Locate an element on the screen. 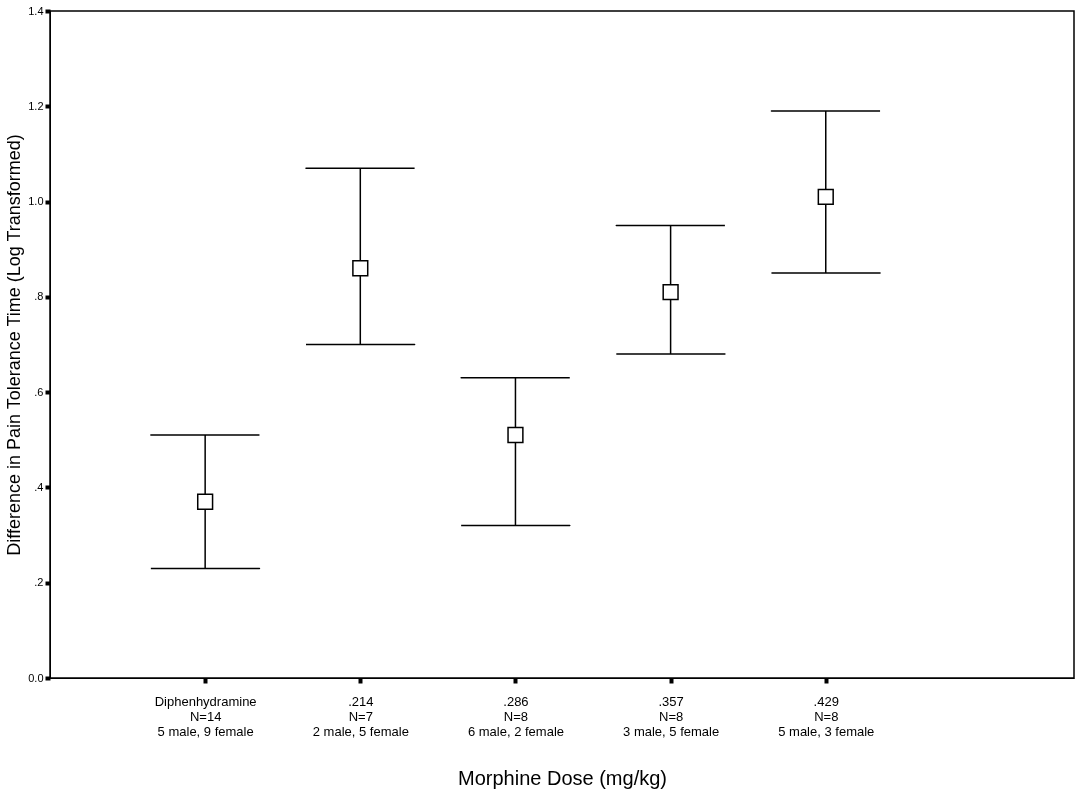 The width and height of the screenshot is (1079, 793). x-tick-label: Diphenhydramine N=14 5 male, 9 female is located at coordinates (205, 716).